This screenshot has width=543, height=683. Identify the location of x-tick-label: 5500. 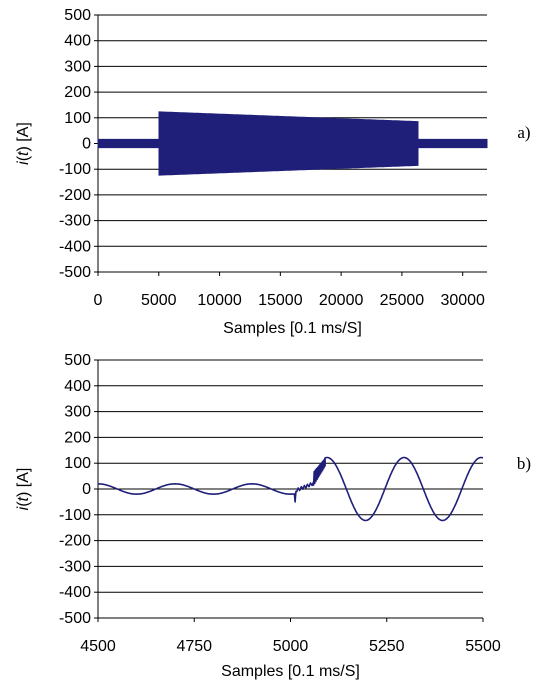
(483, 646).